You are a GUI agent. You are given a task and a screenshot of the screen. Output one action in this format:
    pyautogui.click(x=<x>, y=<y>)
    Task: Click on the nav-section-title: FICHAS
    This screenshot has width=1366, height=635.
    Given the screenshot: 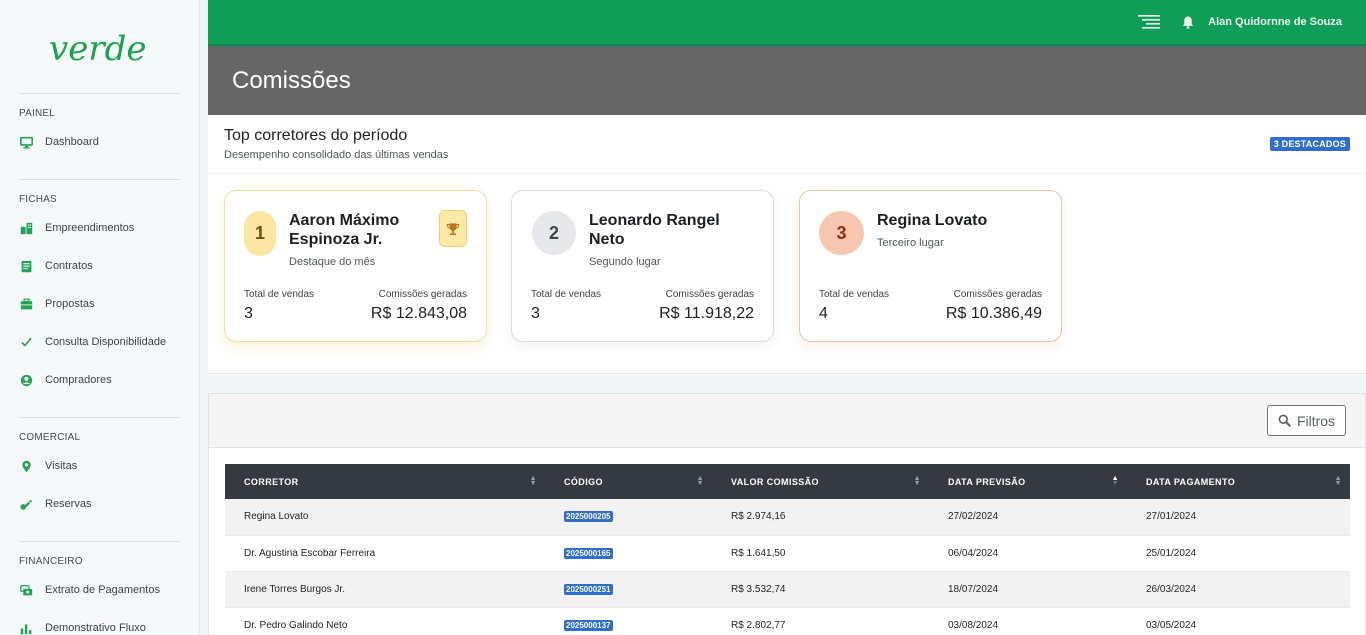 What is the action you would take?
    pyautogui.click(x=38, y=199)
    